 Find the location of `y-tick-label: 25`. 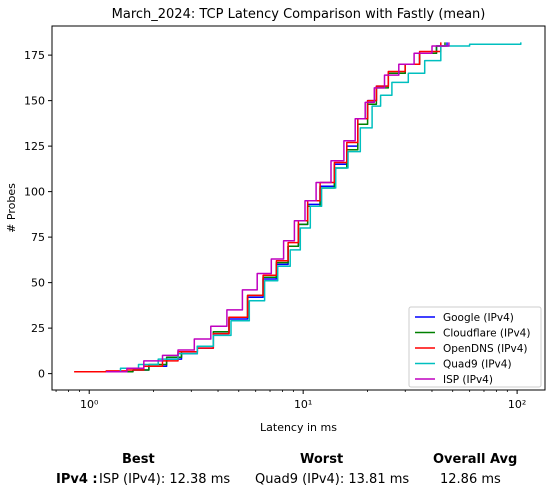

y-tick-label: 25 is located at coordinates (38, 328).